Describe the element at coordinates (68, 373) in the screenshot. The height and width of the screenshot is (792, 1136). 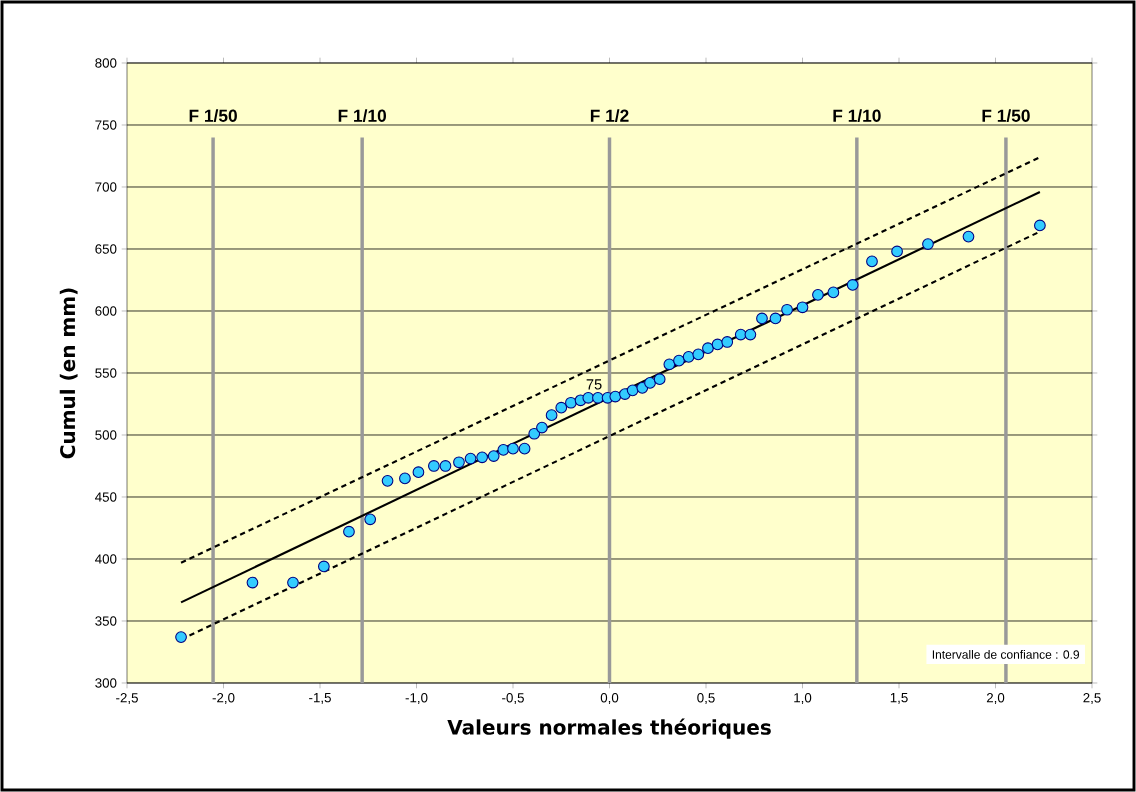
I see `y-axis-title: Cumul (en mm)` at that location.